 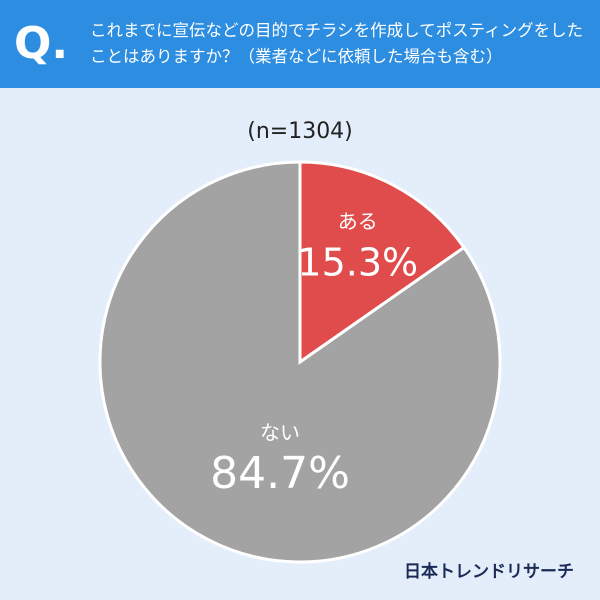 What do you see at coordinates (300, 131) in the screenshot?
I see `chart-subtitle: (n=1304)` at bounding box center [300, 131].